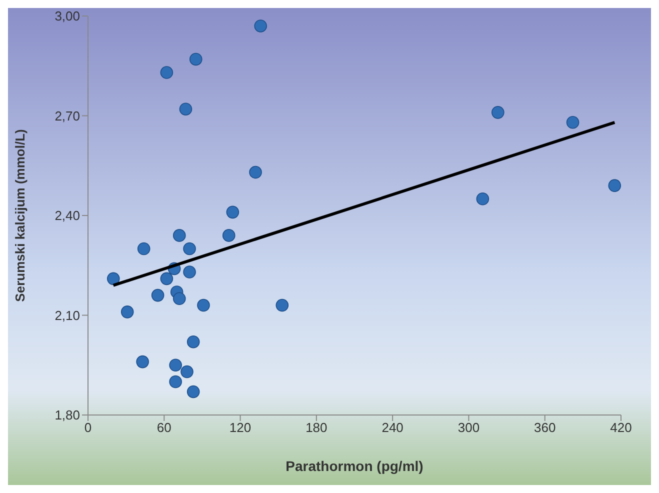  I want to click on x-tick-label: 120, so click(240, 428).